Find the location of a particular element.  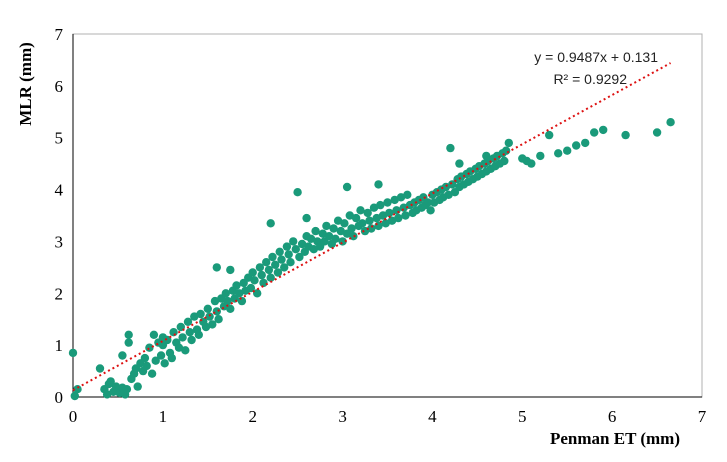

x-tick-label: 3 is located at coordinates (342, 416).